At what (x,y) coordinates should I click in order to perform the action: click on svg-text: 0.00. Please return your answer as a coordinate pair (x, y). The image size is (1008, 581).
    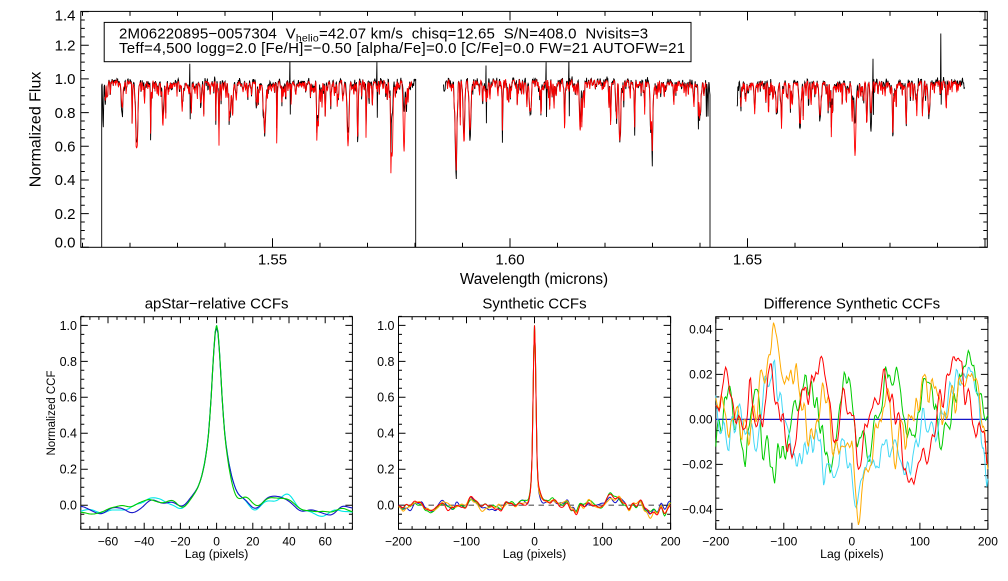
    Looking at the image, I should click on (701, 420).